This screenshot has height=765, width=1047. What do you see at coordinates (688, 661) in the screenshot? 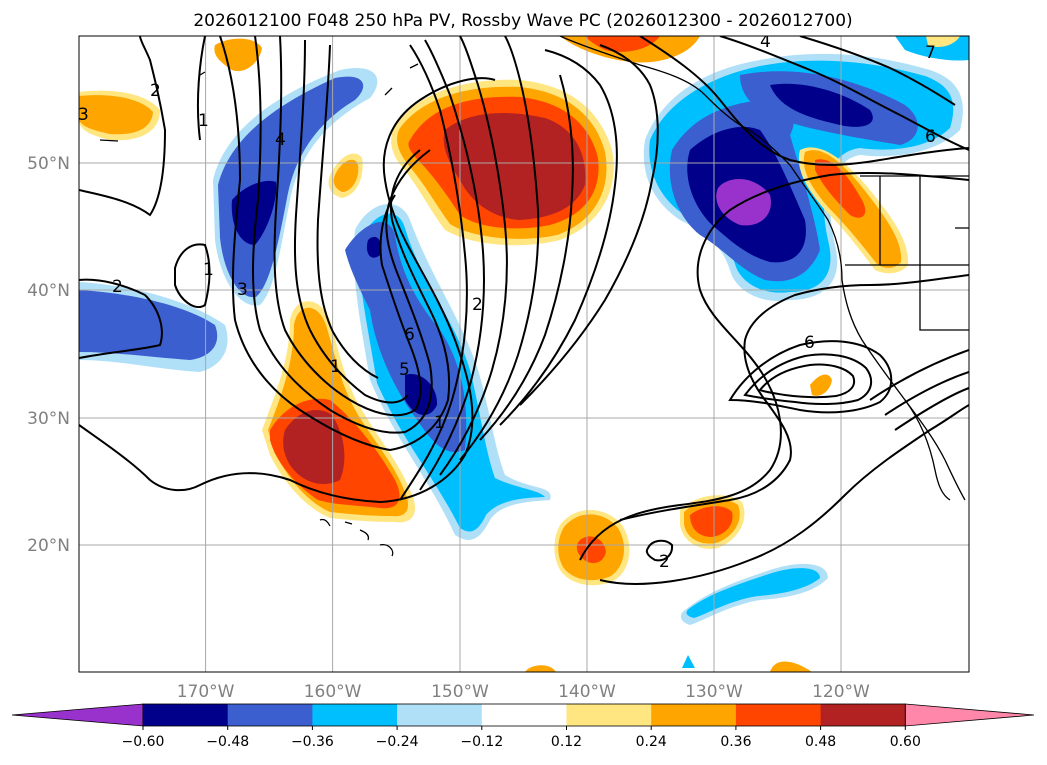
I see `neg-anomaly-tiny` at bounding box center [688, 661].